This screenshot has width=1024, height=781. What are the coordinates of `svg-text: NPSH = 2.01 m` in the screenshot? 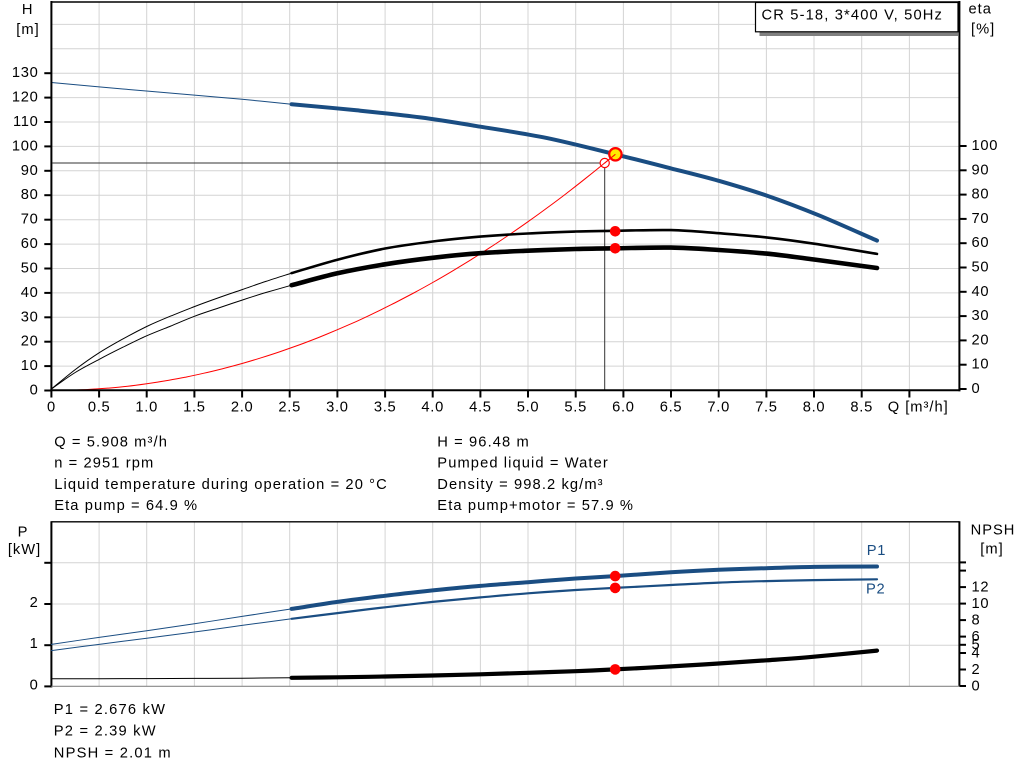 It's located at (113, 753).